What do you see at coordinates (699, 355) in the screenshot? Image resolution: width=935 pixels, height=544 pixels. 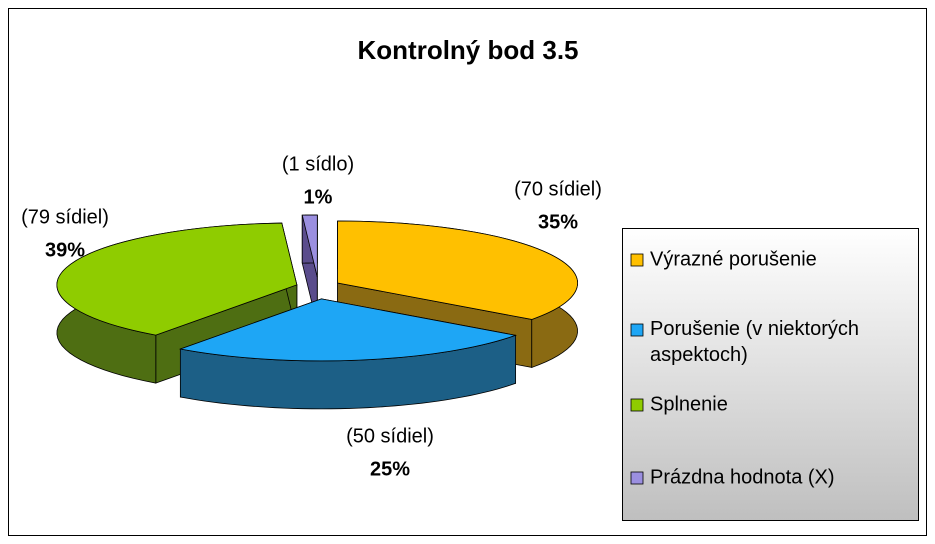 I see `legend-line: aspektoch)` at bounding box center [699, 355].